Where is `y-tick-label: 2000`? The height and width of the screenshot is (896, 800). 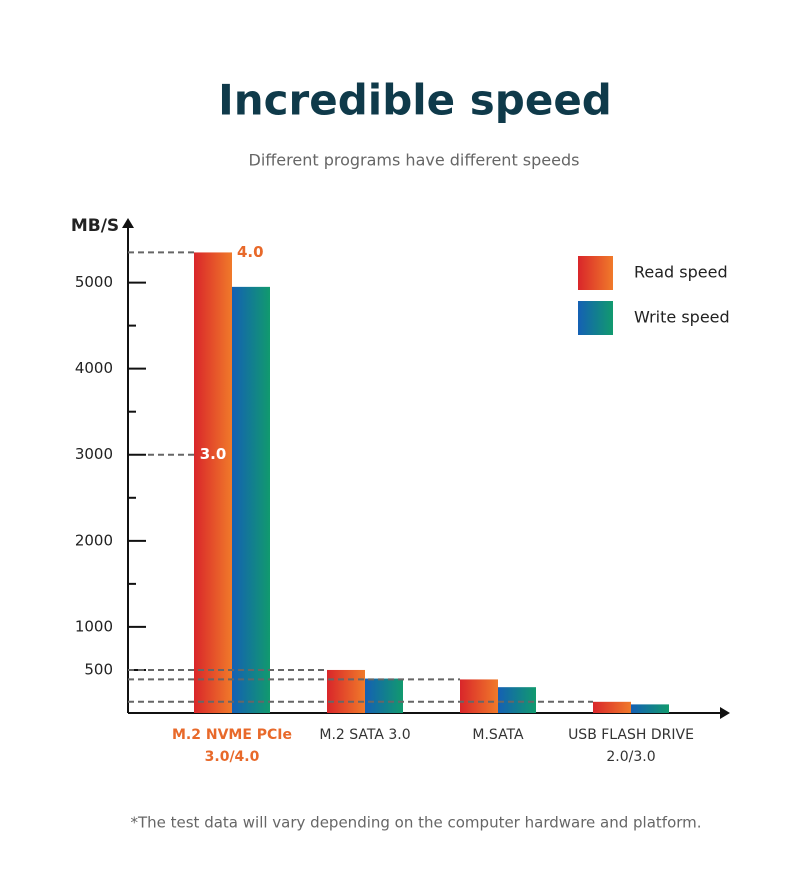 y-tick-label: 2000 is located at coordinates (94, 540).